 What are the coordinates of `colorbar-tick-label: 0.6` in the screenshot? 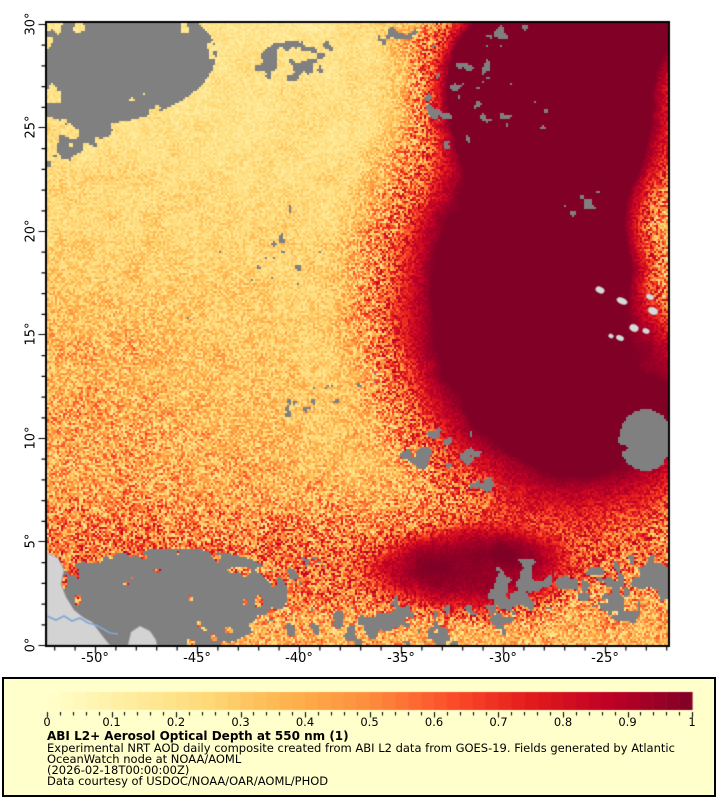 It's located at (434, 722).